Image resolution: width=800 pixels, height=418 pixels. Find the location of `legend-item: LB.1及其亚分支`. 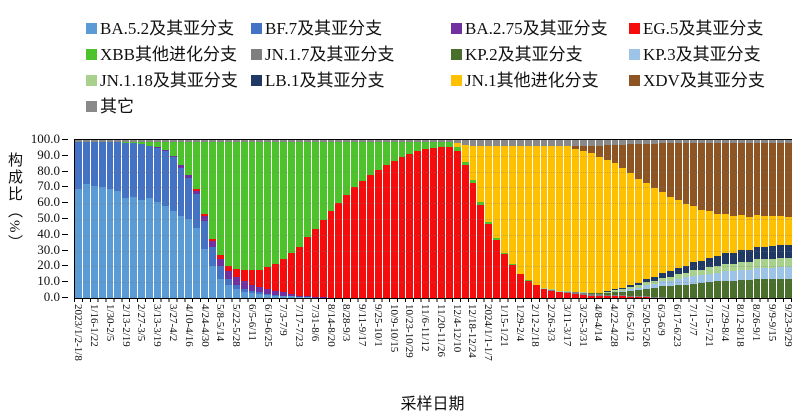

legend-item: LB.1及其亚分支 is located at coordinates (351, 80).